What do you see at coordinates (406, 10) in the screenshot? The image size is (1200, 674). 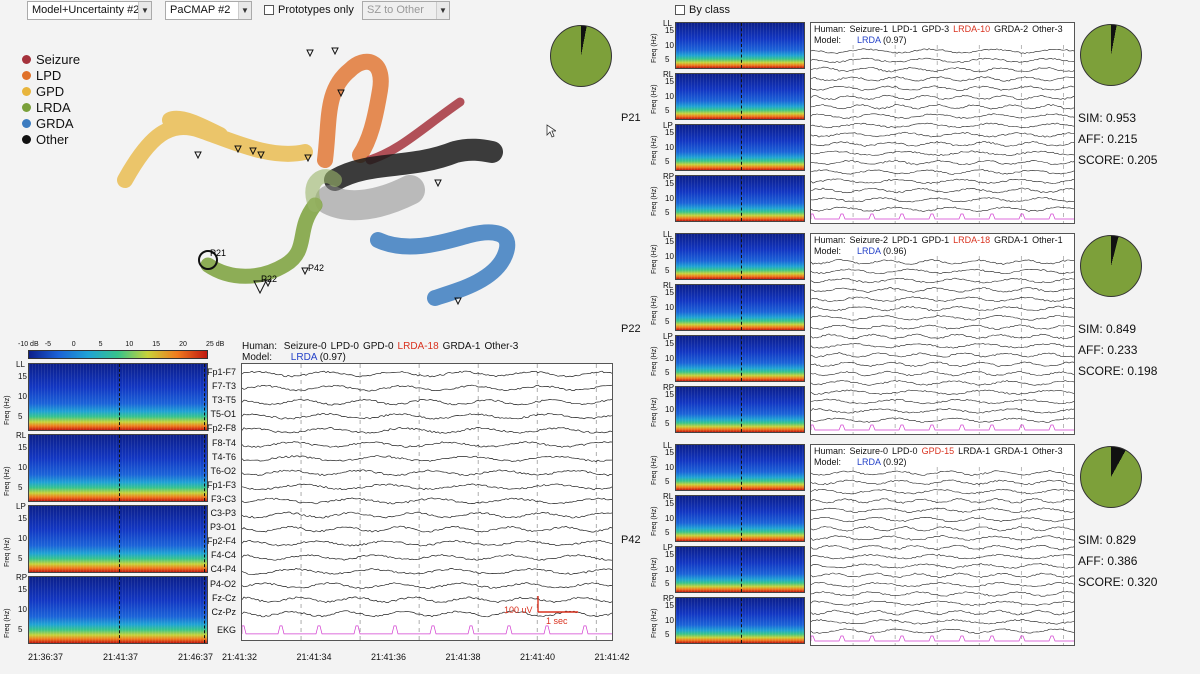 I see `sz-select: SZ to Other ▼` at bounding box center [406, 10].